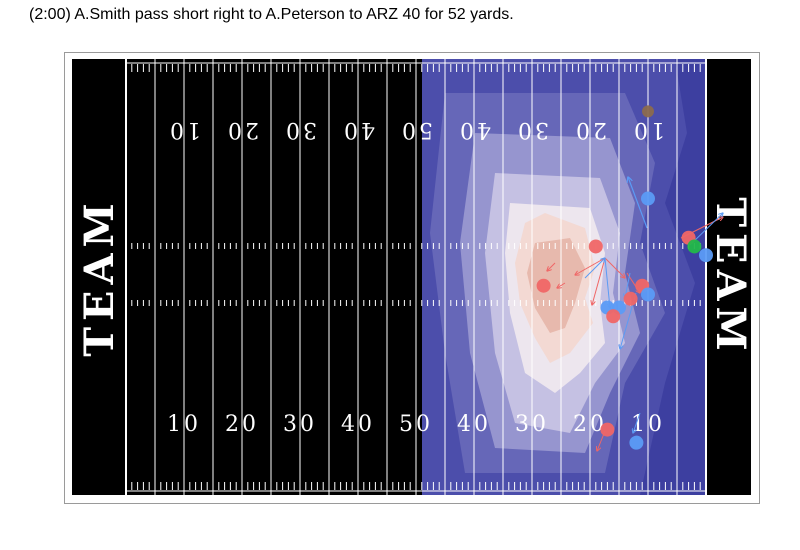 This screenshot has width=800, height=550. I want to click on ball-player-marker, so click(694, 246).